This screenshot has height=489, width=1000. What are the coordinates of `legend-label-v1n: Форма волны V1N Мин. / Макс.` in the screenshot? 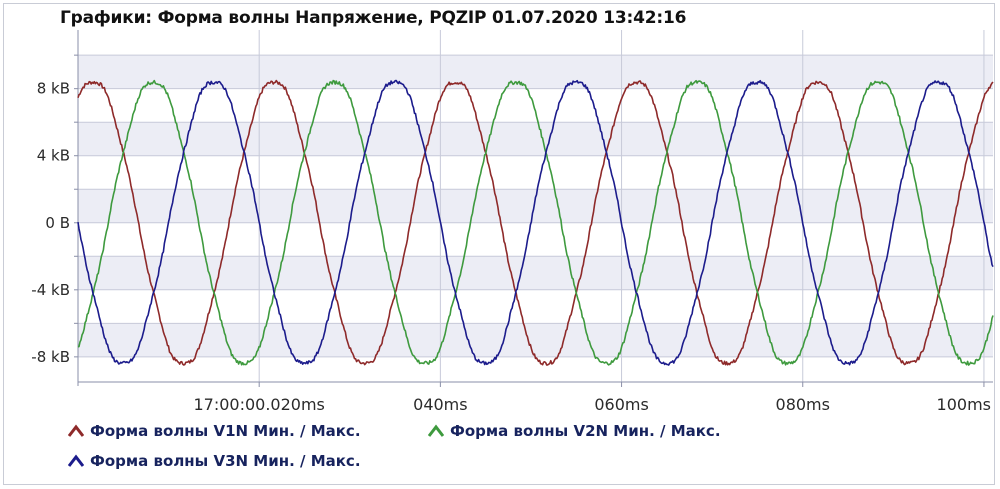 It's located at (225, 431).